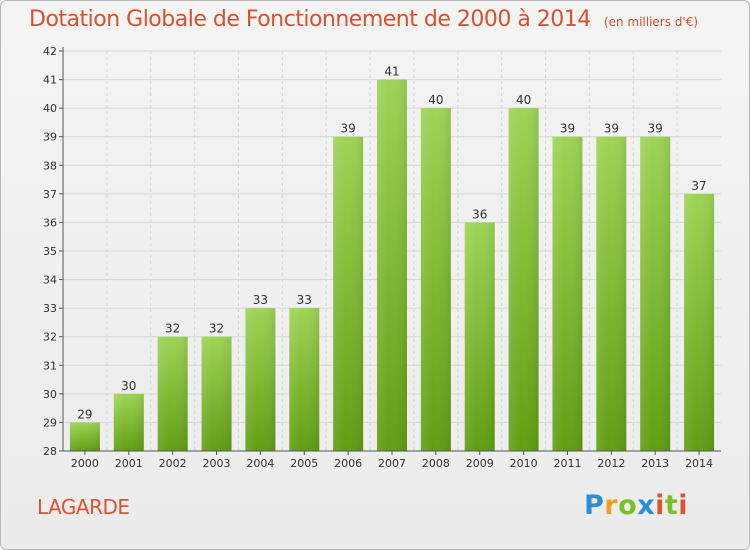 The image size is (750, 550). What do you see at coordinates (699, 463) in the screenshot?
I see `x-tick-label: 2014` at bounding box center [699, 463].